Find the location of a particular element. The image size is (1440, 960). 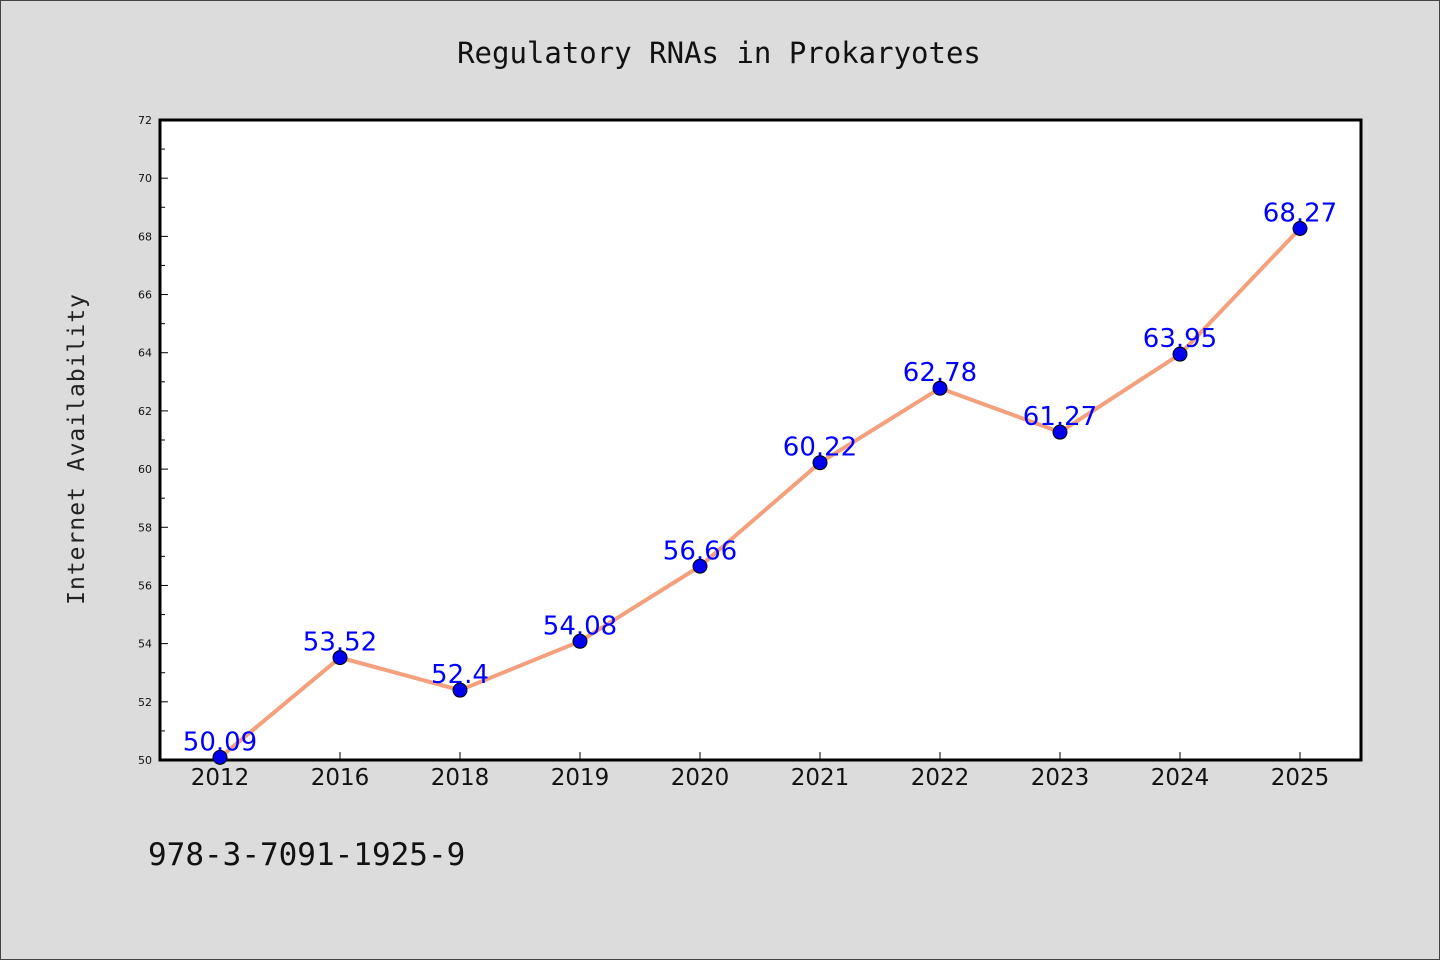

x-tick-label: 2024 is located at coordinates (1180, 778).